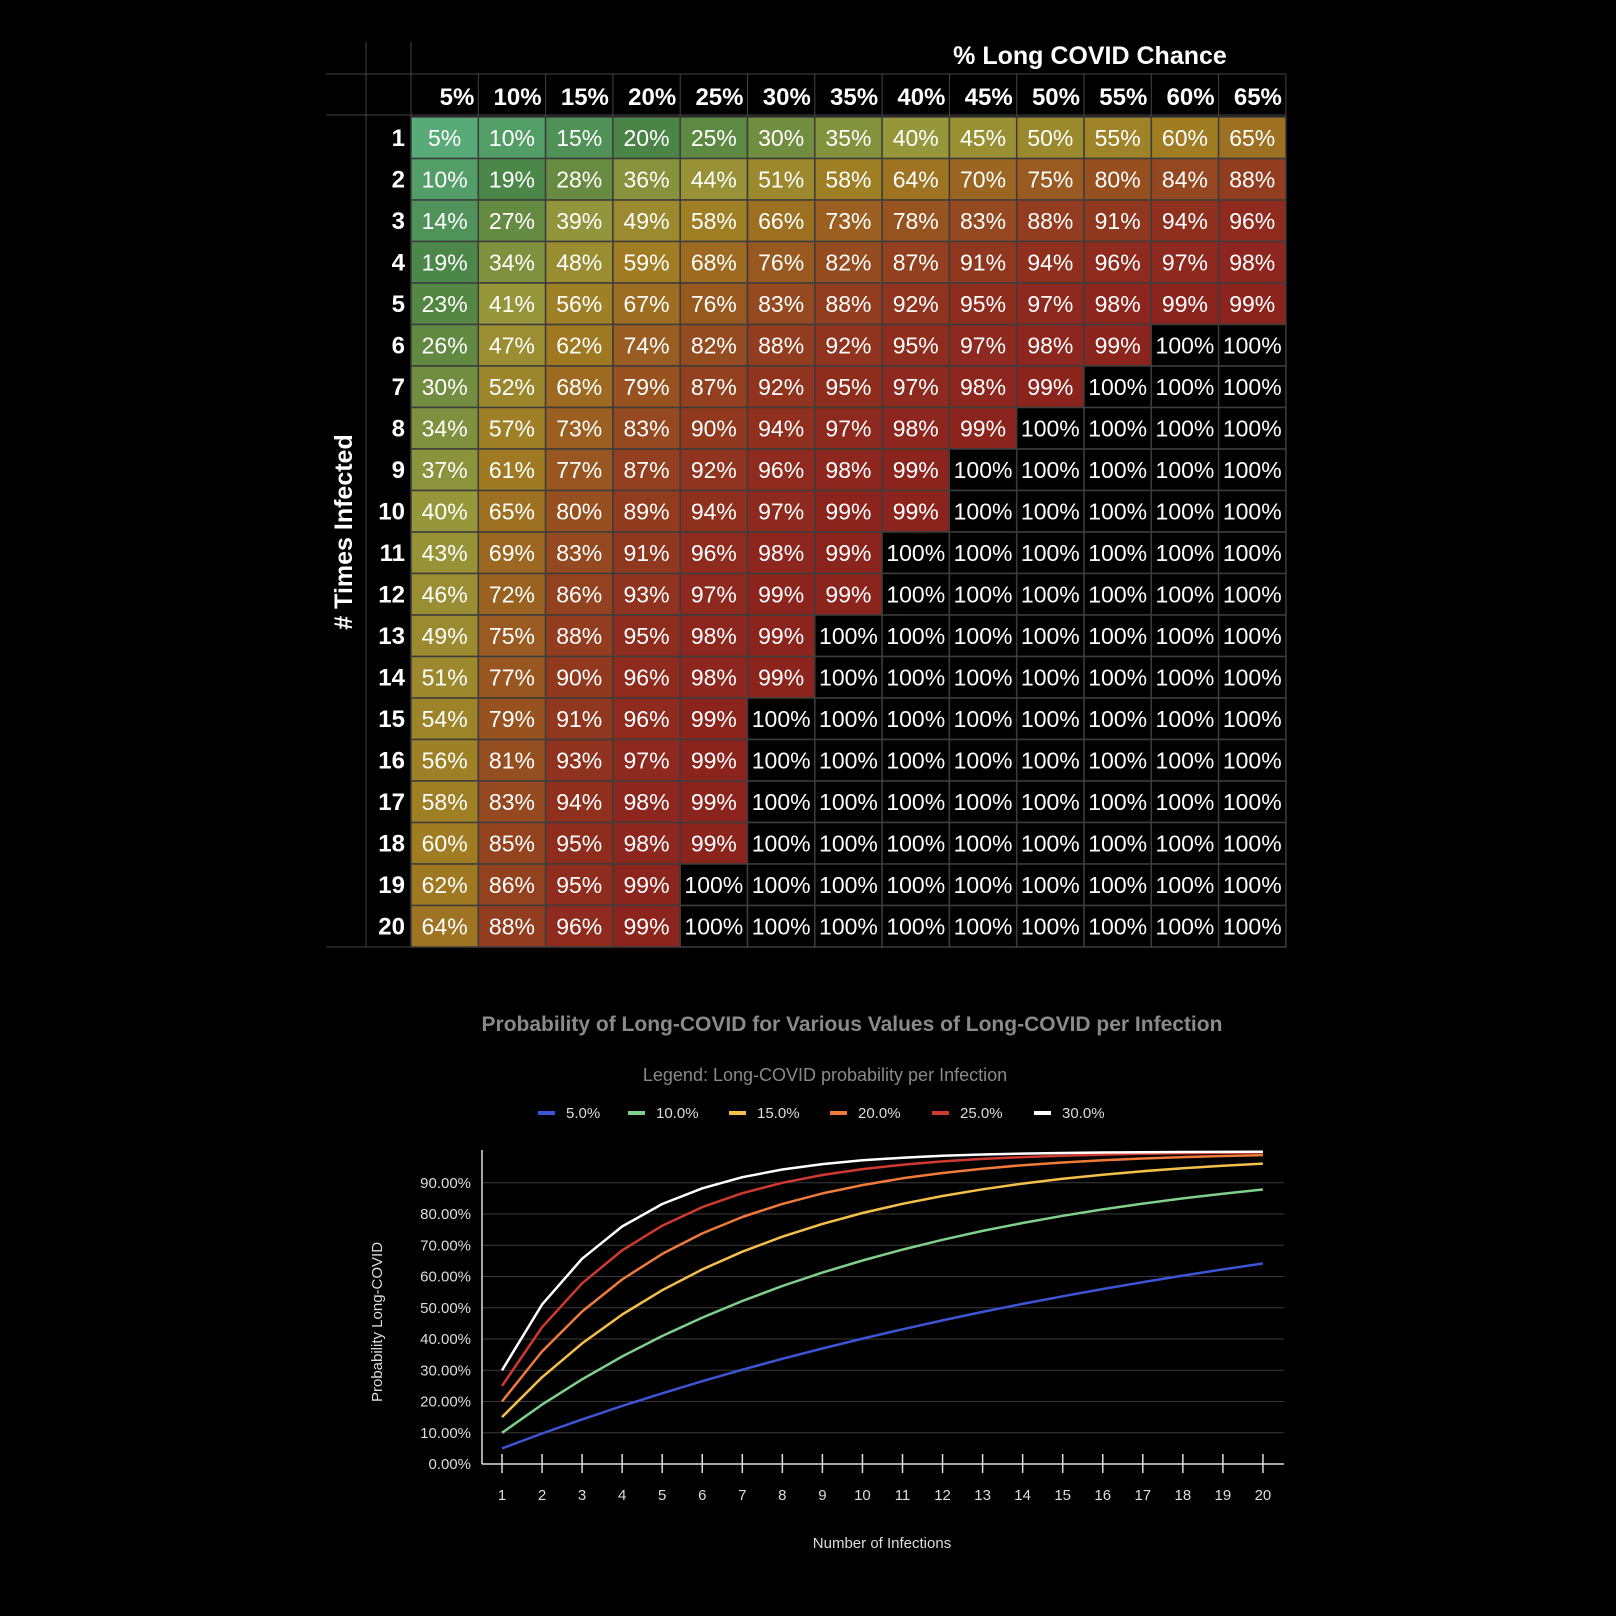  What do you see at coordinates (444, 138) in the screenshot?
I see `heatmap-cell-label: 5%` at bounding box center [444, 138].